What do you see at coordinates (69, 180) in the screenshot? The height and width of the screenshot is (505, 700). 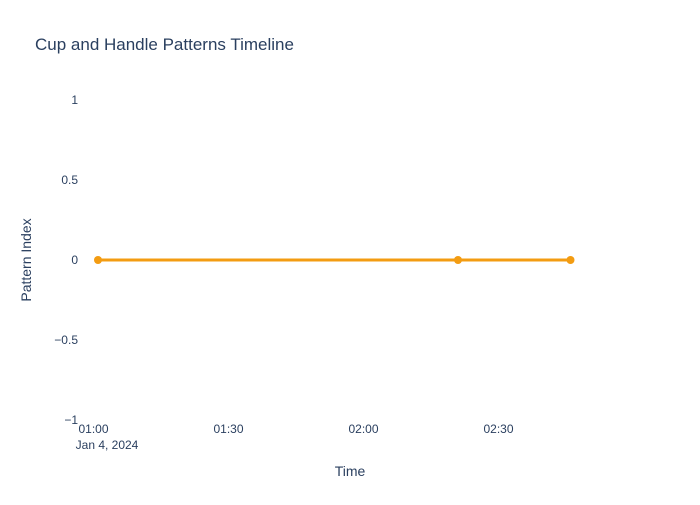 I see `y-tick-label: 0.5` at bounding box center [69, 180].